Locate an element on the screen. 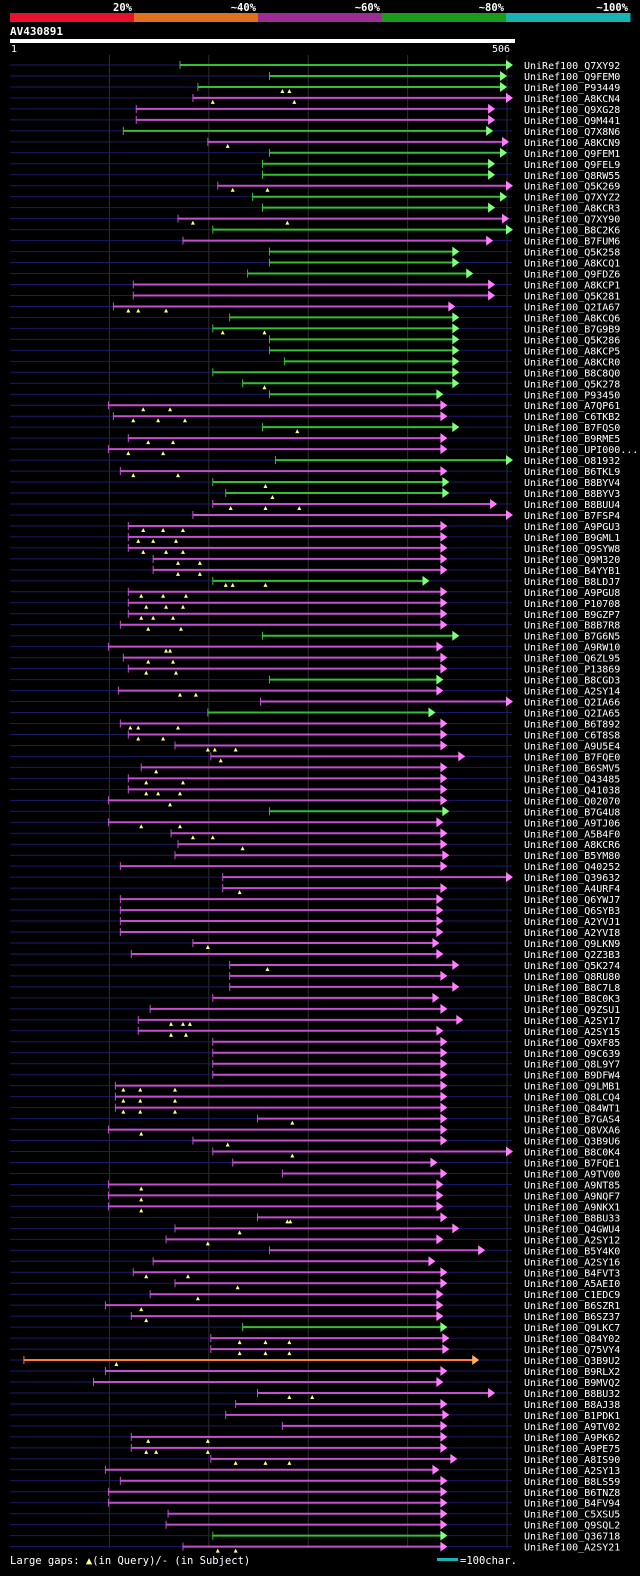 The width and height of the screenshot is (640, 1576). hit-label: UniRef100_B5YM80 is located at coordinates (572, 856).